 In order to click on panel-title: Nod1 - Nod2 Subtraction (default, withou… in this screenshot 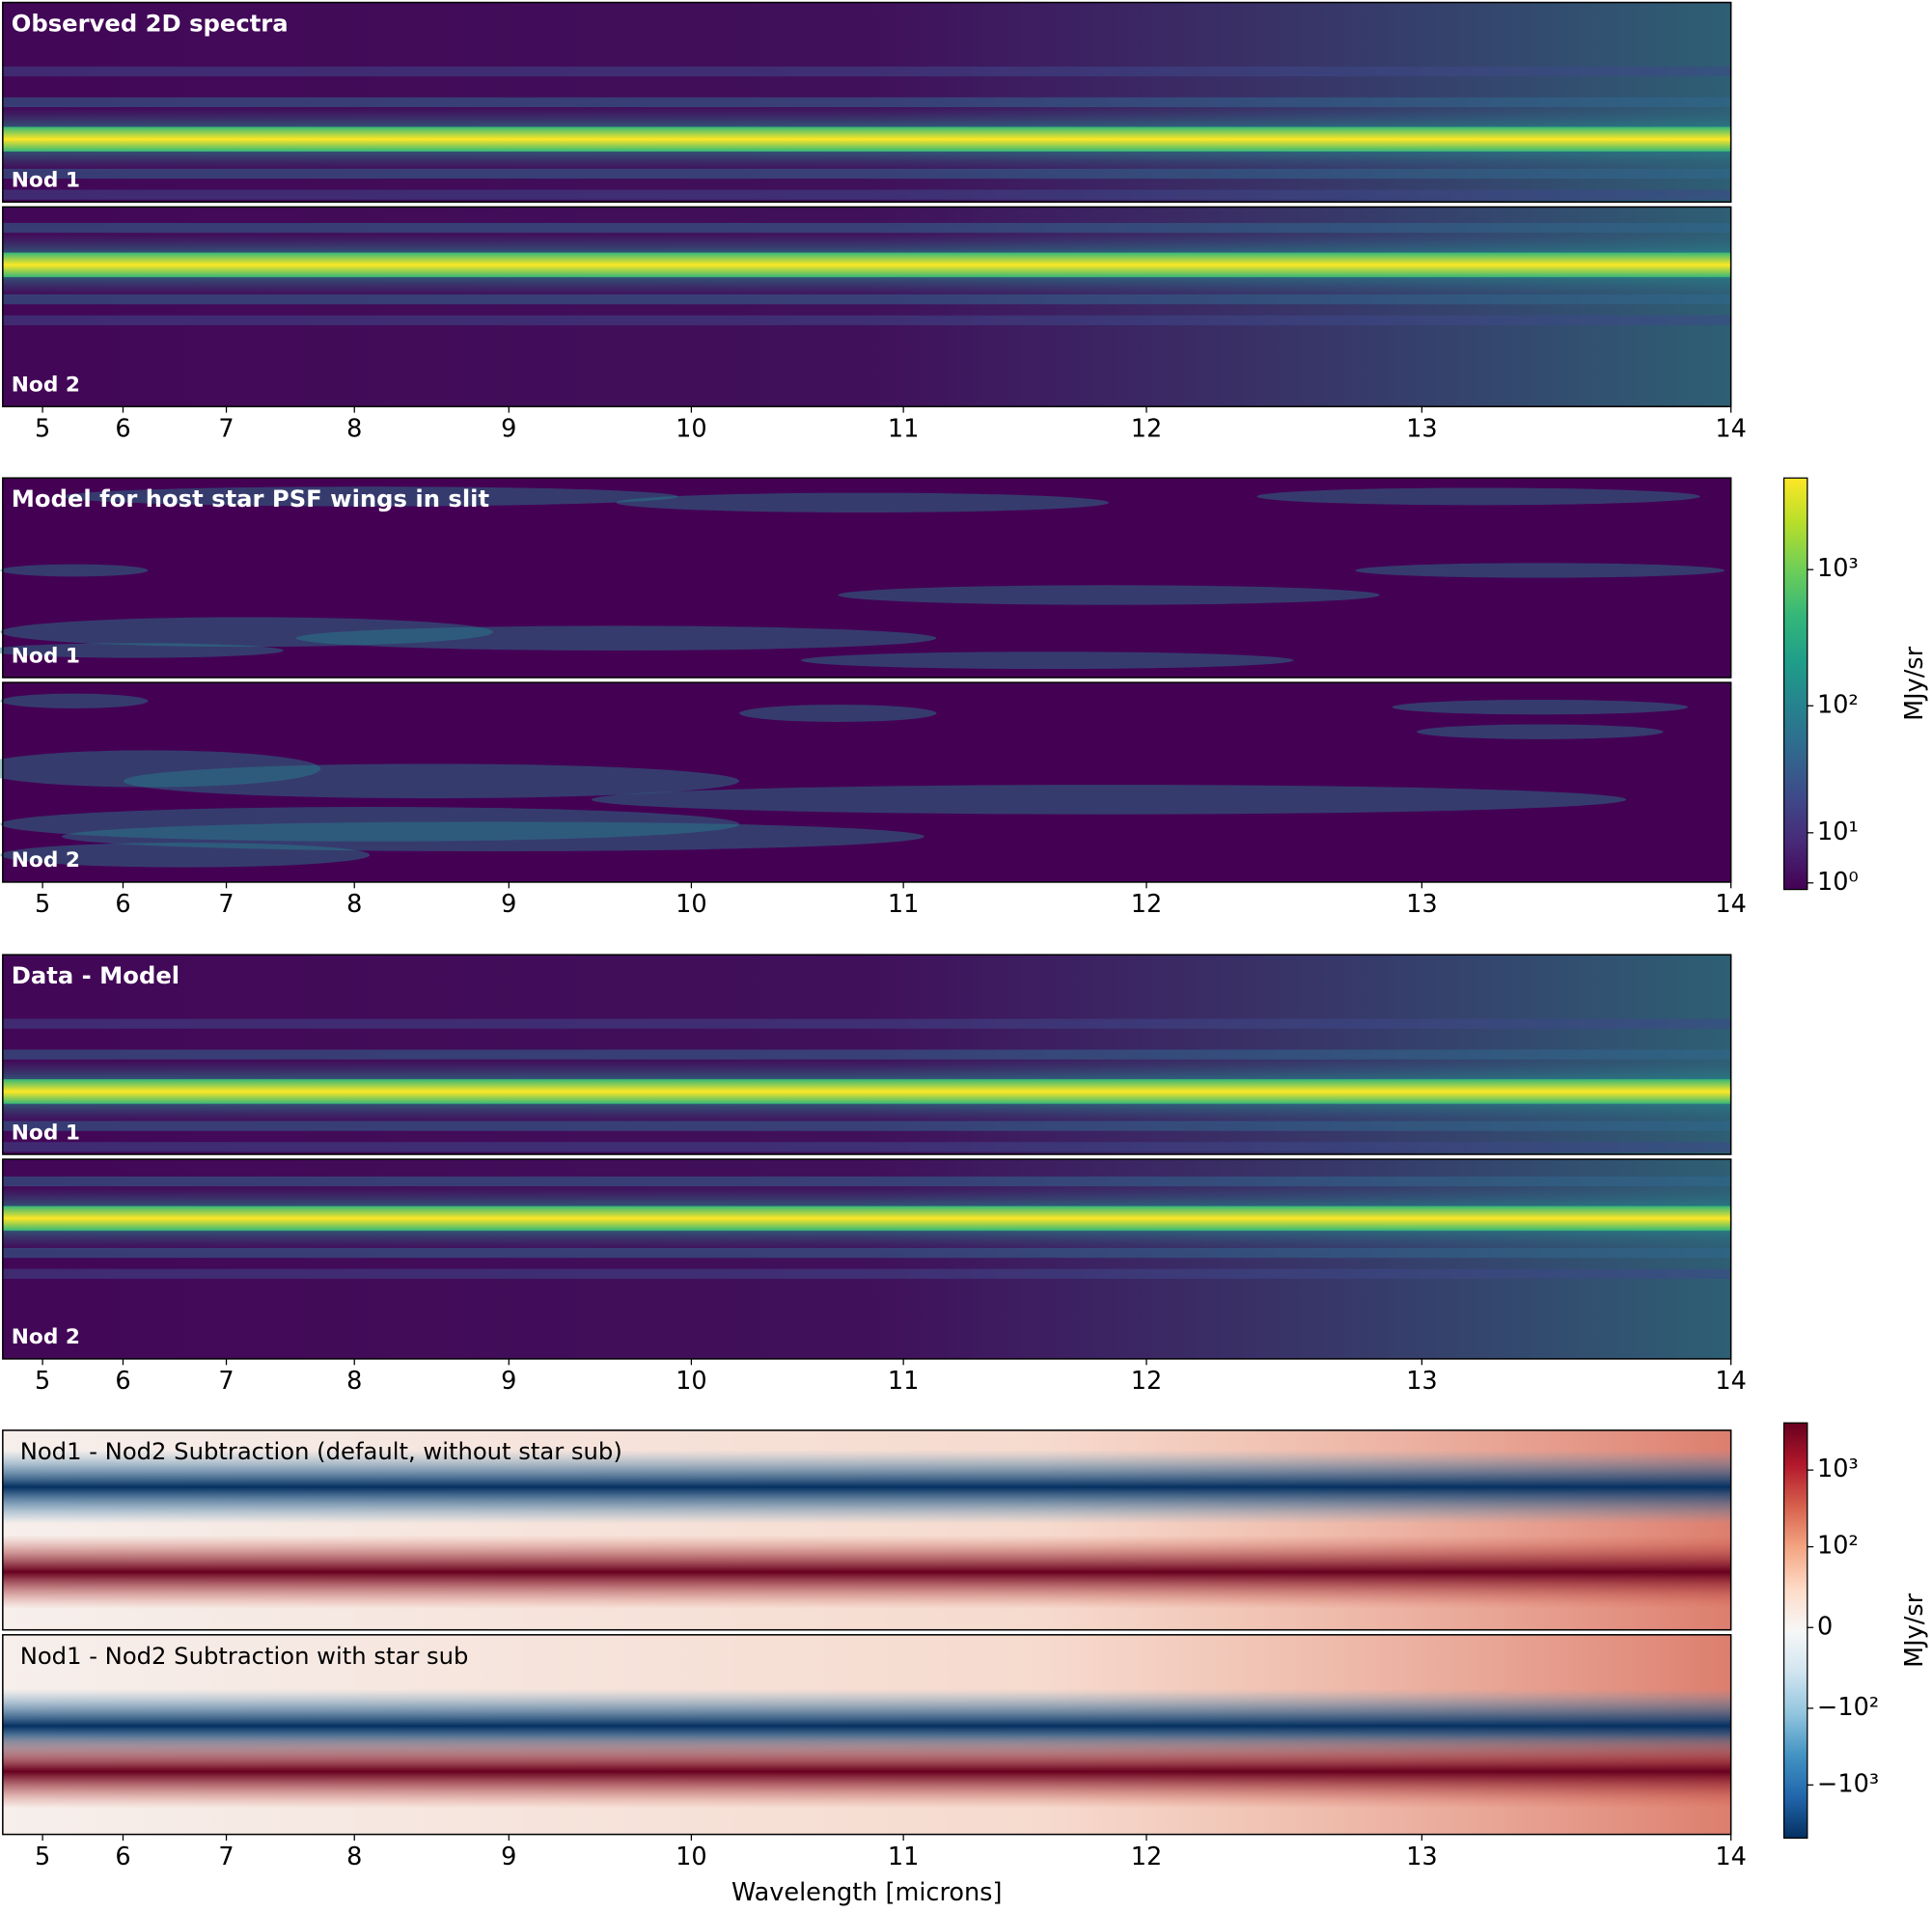, I will do `click(321, 1451)`.